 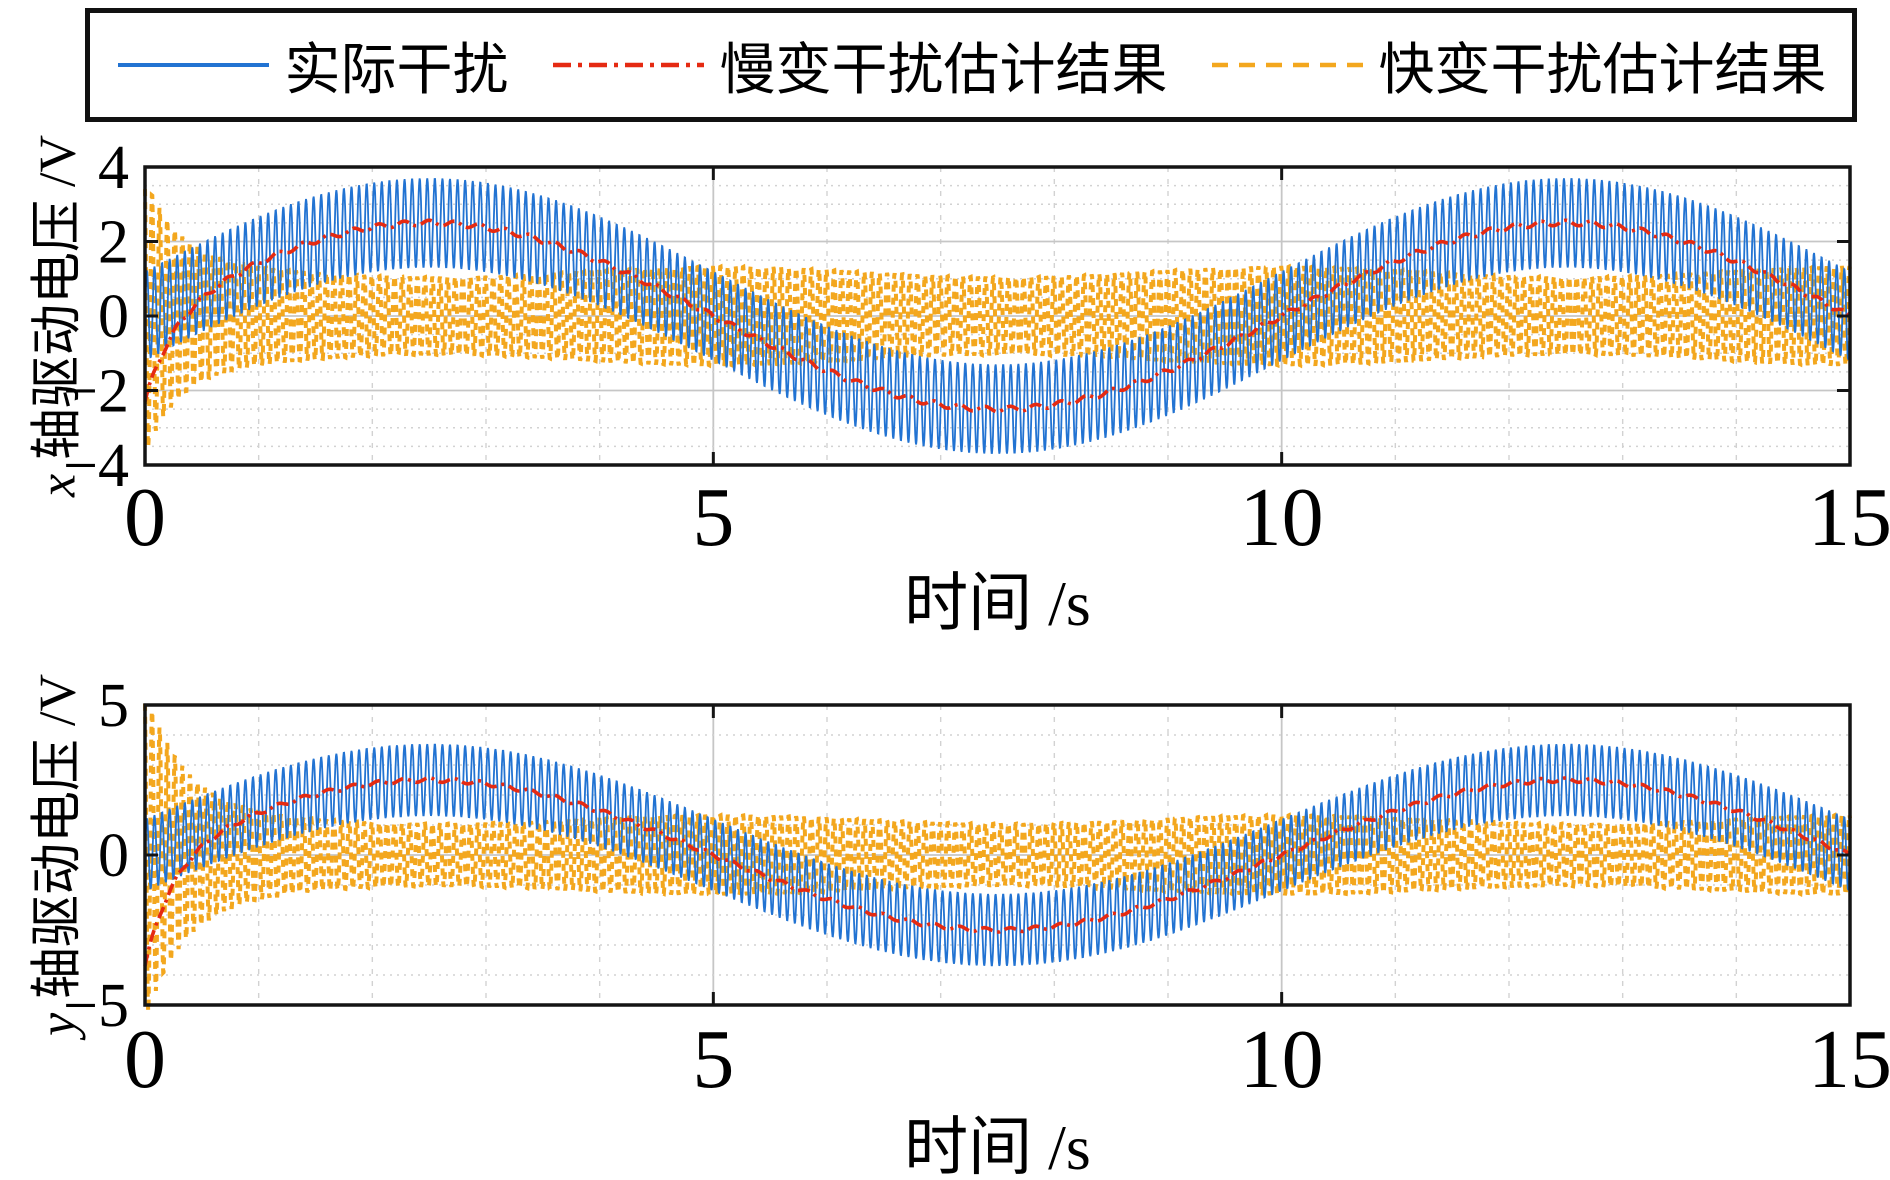 What do you see at coordinates (943, 70) in the screenshot?
I see `legend-label-slow-estimate: 慢变干扰估计结果` at bounding box center [943, 70].